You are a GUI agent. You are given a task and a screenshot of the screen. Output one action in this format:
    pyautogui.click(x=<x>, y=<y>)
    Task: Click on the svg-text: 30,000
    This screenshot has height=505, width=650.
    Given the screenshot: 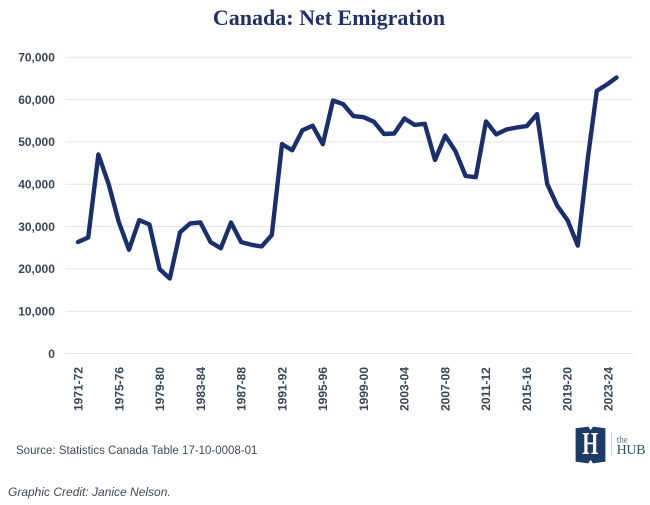 What is the action you would take?
    pyautogui.click(x=36, y=227)
    